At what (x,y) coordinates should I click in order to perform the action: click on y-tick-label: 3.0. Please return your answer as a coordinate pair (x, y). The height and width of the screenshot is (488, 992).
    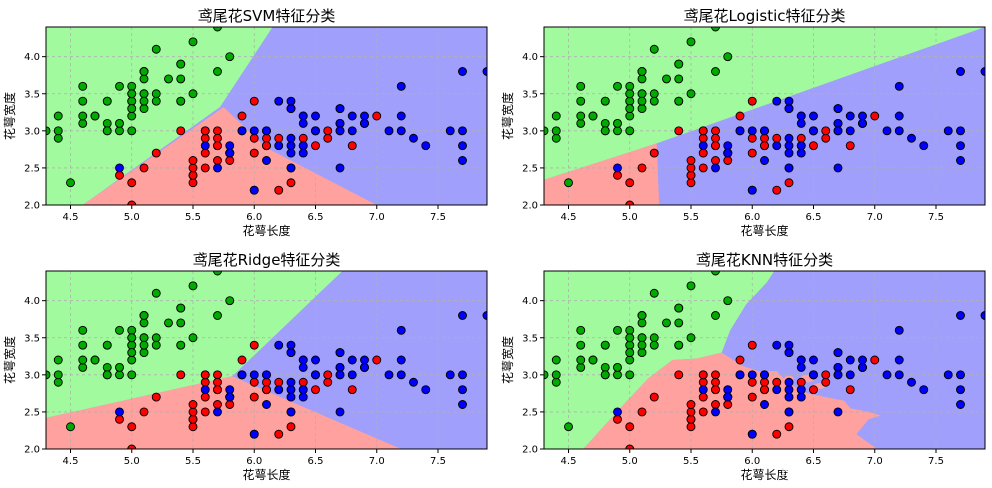
    Looking at the image, I should click on (32, 375).